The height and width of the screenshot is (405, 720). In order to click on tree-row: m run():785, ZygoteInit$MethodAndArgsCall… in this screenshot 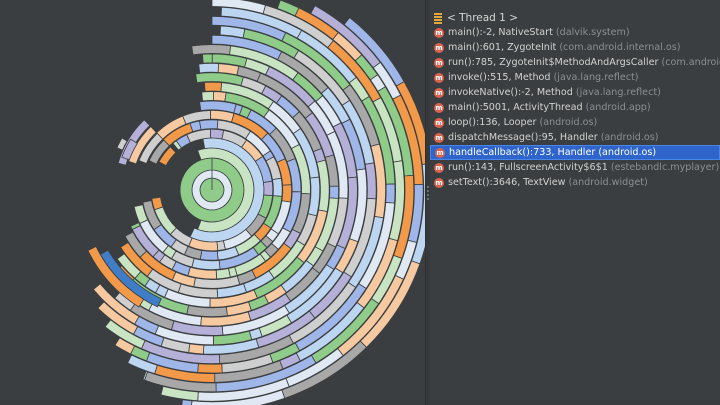, I will do `click(575, 62)`.